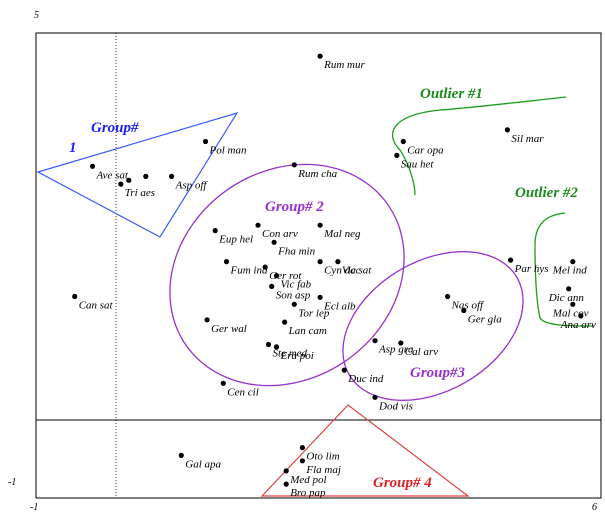 The width and height of the screenshot is (605, 512). I want to click on point-label: Car opa, so click(425, 151).